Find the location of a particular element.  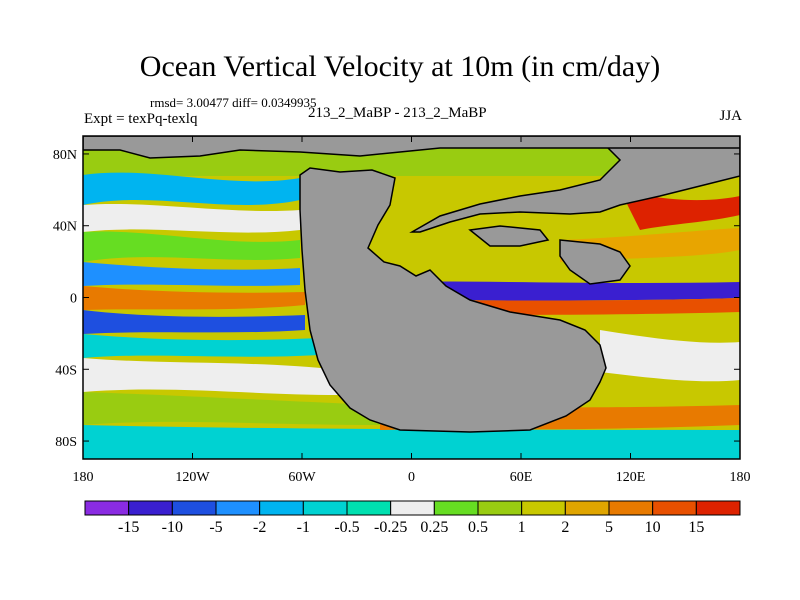

y-tick-label: 0 is located at coordinates (73, 299).